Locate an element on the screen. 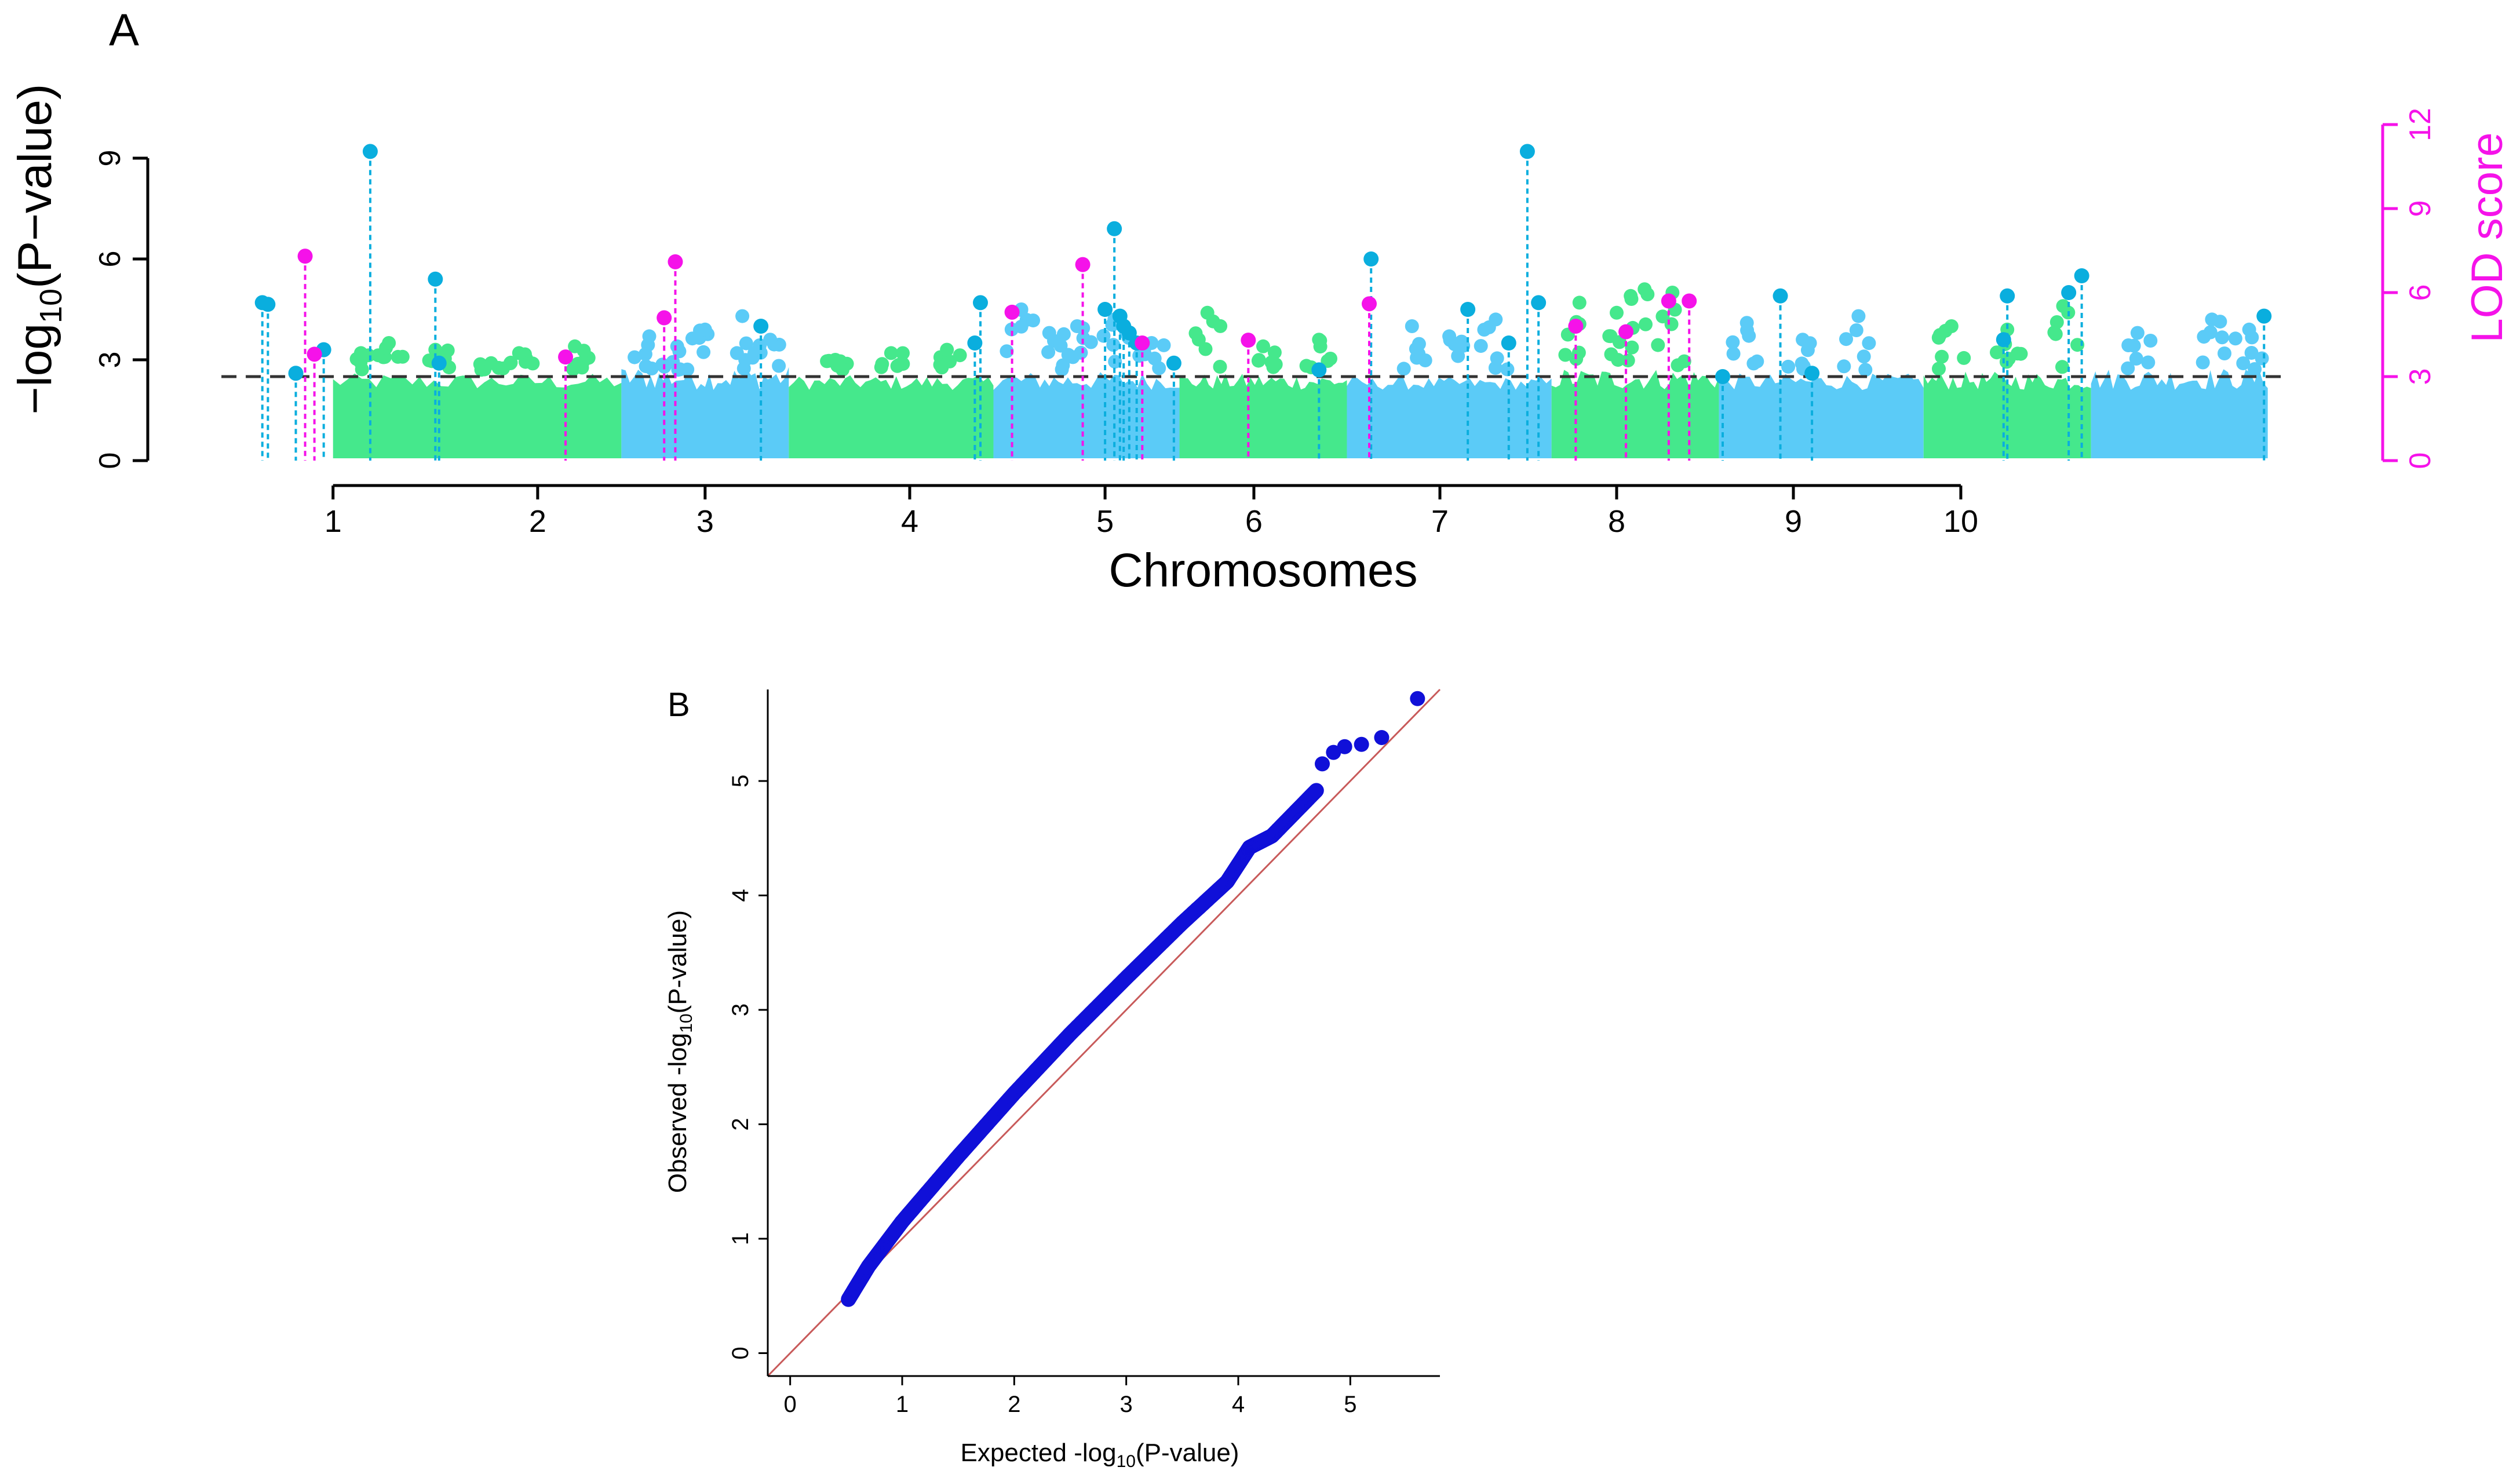  x-tick-label: 4 is located at coordinates (1238, 1404).